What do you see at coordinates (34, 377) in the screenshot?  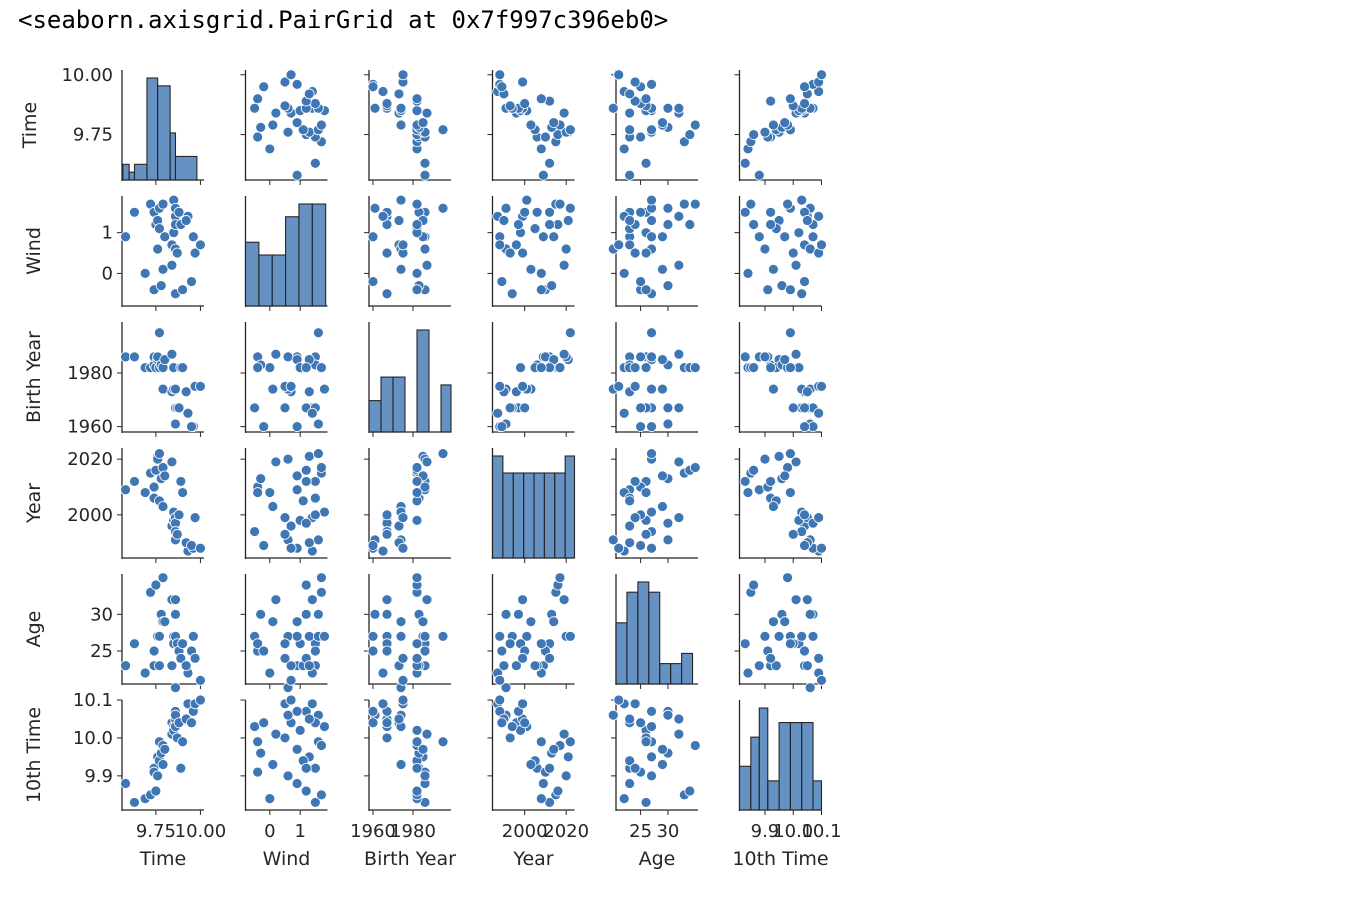 I see `y-axis-label: Birth Year` at bounding box center [34, 377].